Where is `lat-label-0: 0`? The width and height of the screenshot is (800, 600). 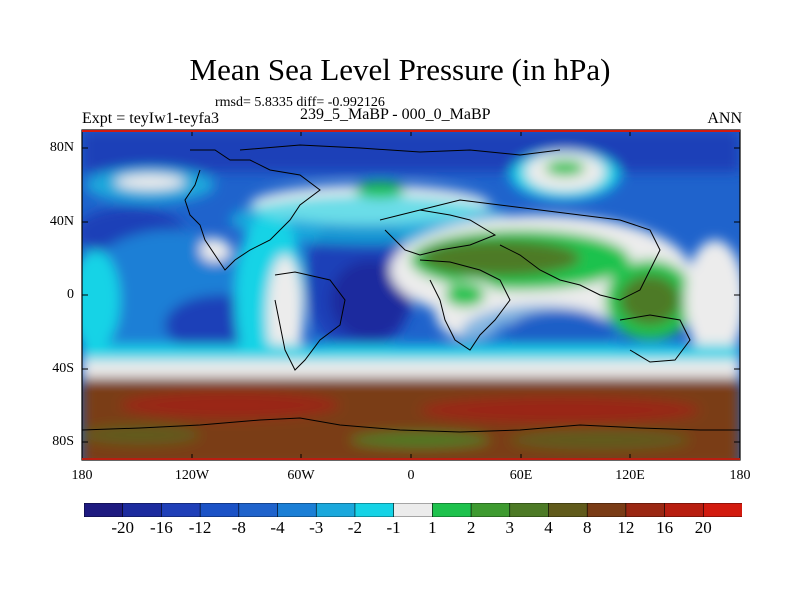
lat-label-0: 0 is located at coordinates (70, 294).